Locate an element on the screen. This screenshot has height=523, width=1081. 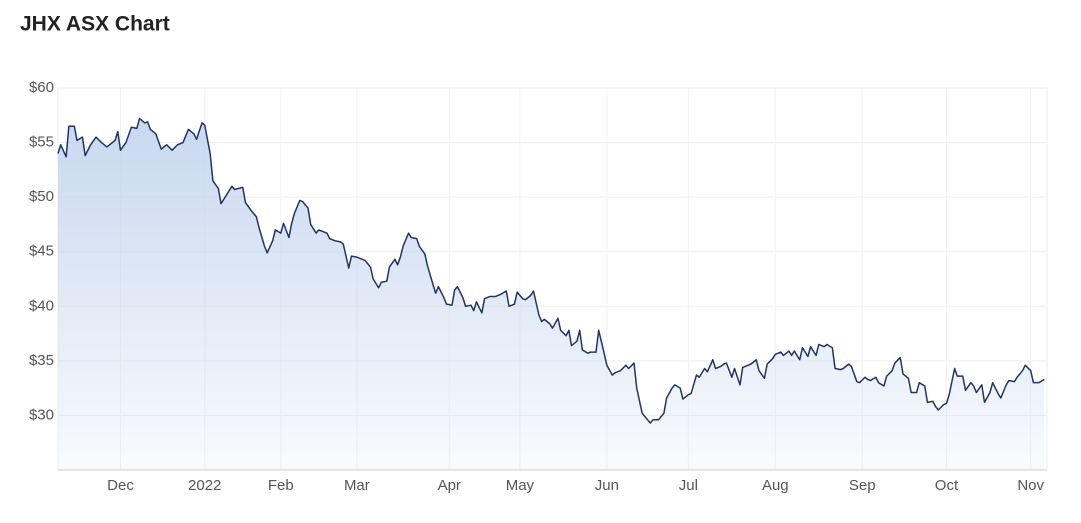
y-tick-label: $40 is located at coordinates (41, 305).